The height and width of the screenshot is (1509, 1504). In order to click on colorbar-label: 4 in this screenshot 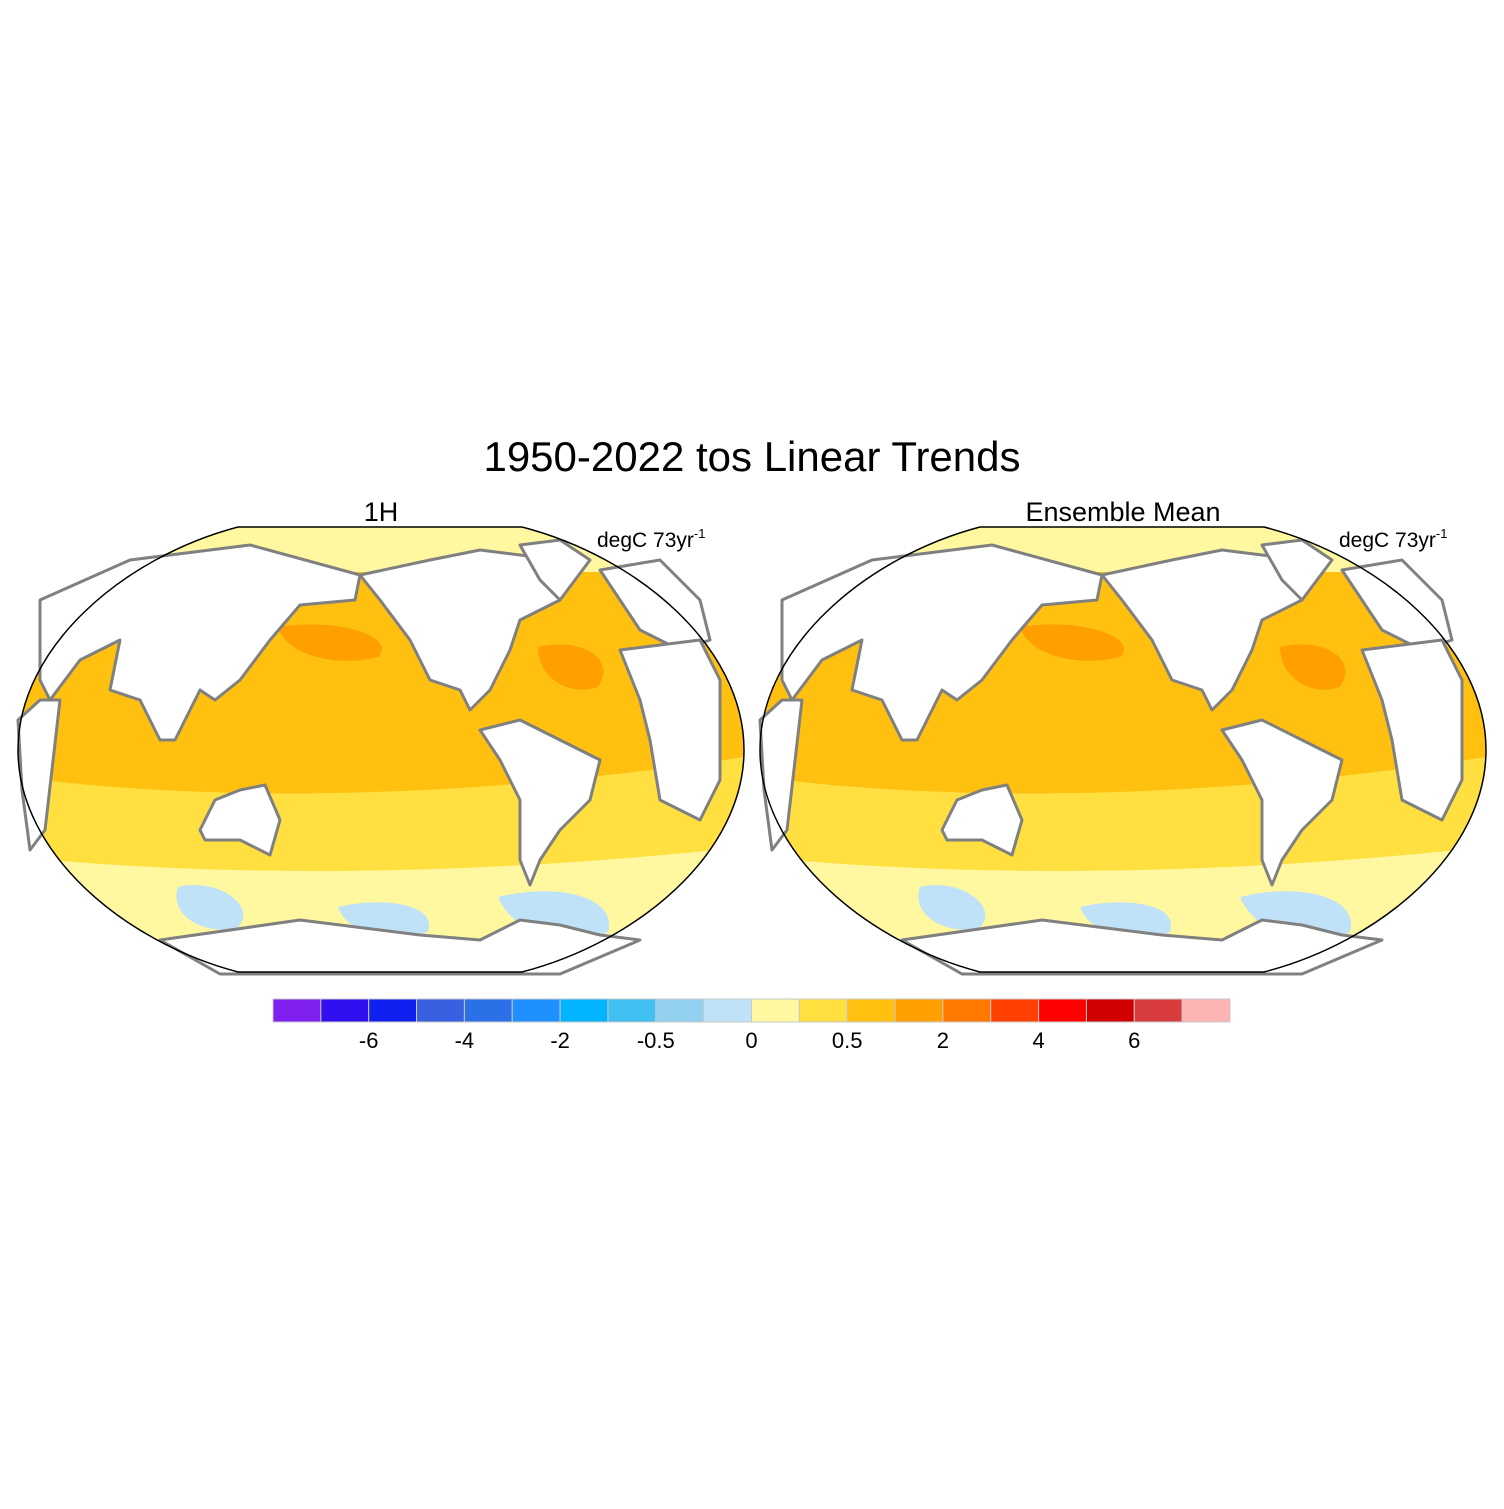, I will do `click(1038, 1040)`.